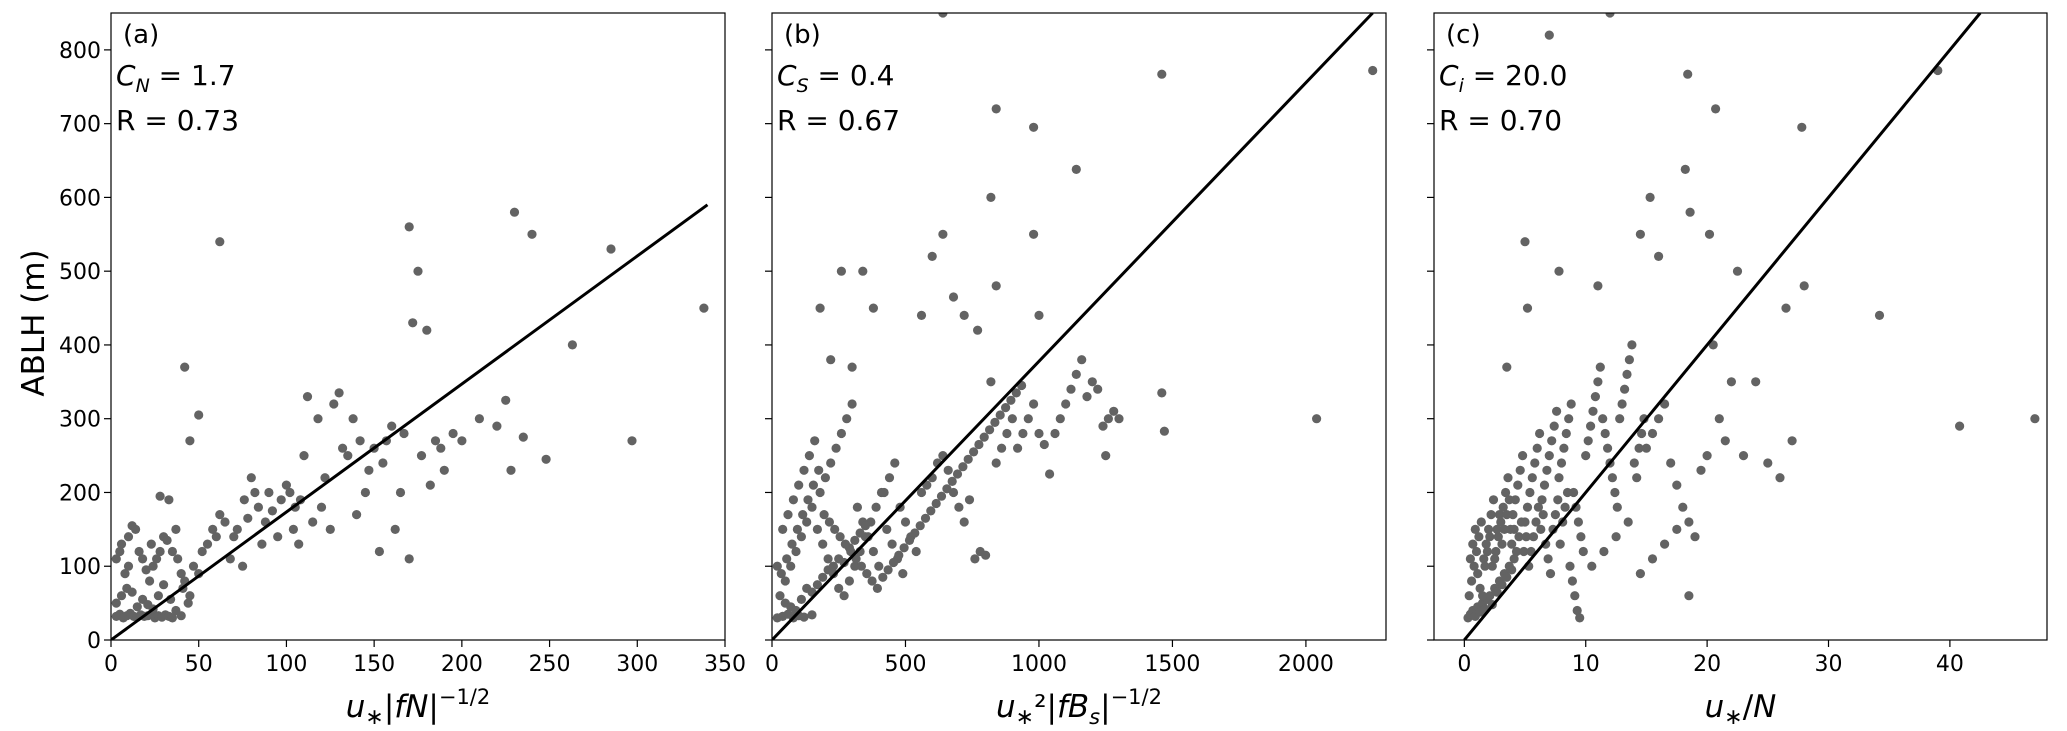 The height and width of the screenshot is (731, 2067). What do you see at coordinates (1586, 664) in the screenshot?
I see `x-tick-label: 10` at bounding box center [1586, 664].